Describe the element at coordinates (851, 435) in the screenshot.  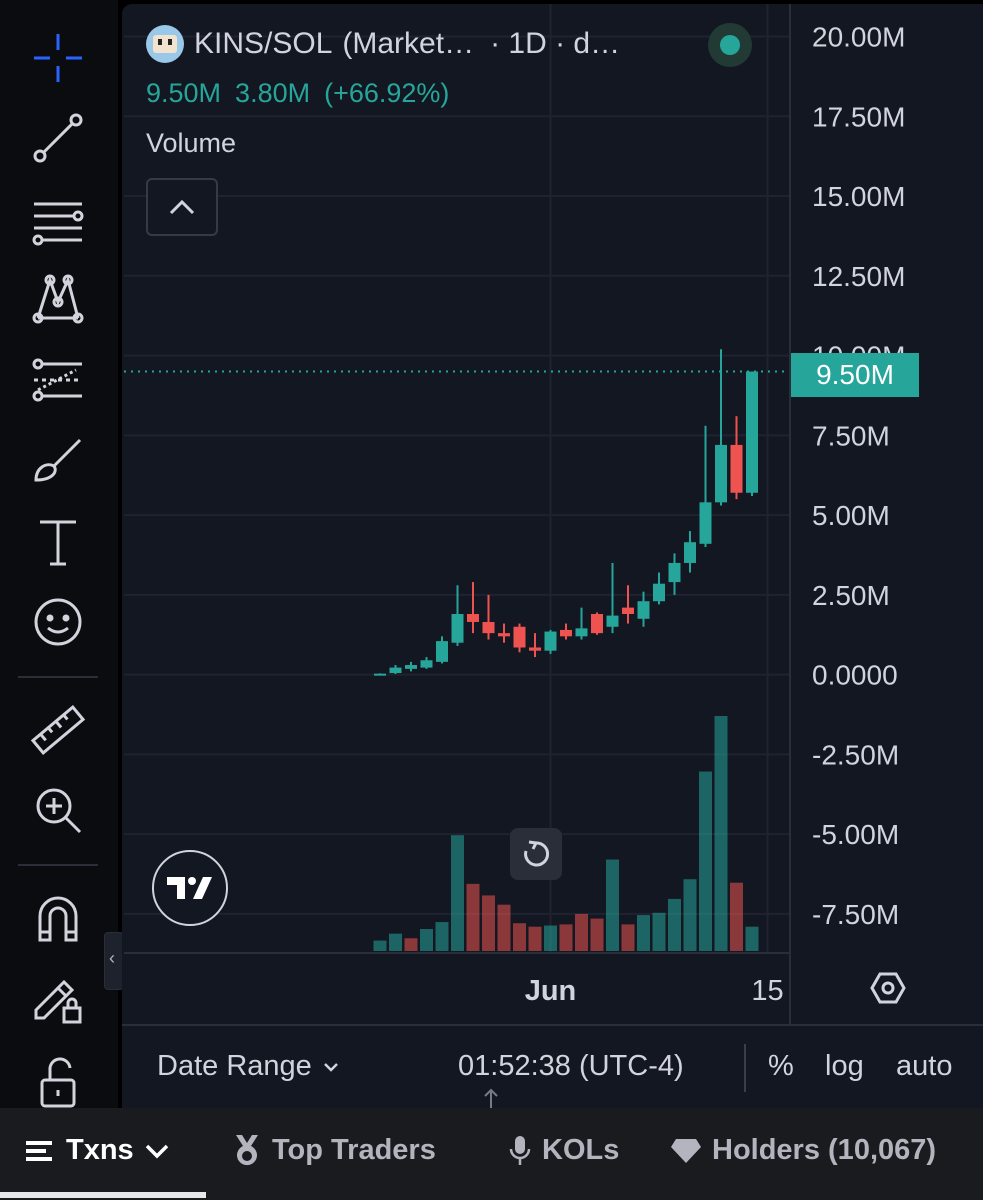
I see `y-tick-label: 7.50M` at that location.